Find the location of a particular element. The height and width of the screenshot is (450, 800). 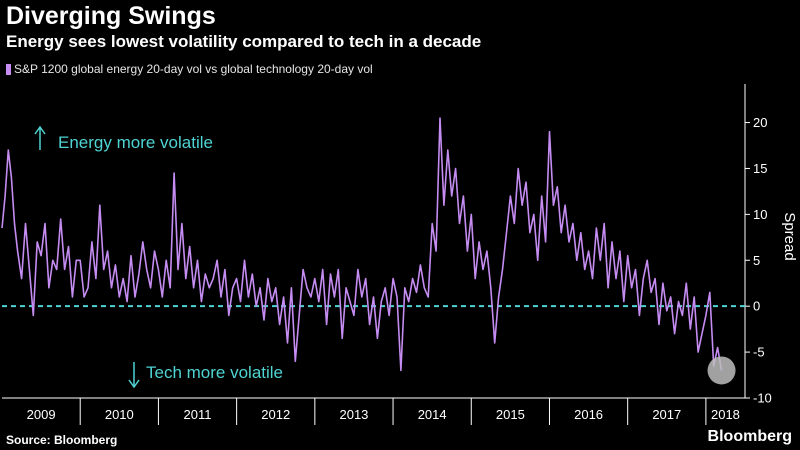

down-arrow-head-icon is located at coordinates (134, 384).